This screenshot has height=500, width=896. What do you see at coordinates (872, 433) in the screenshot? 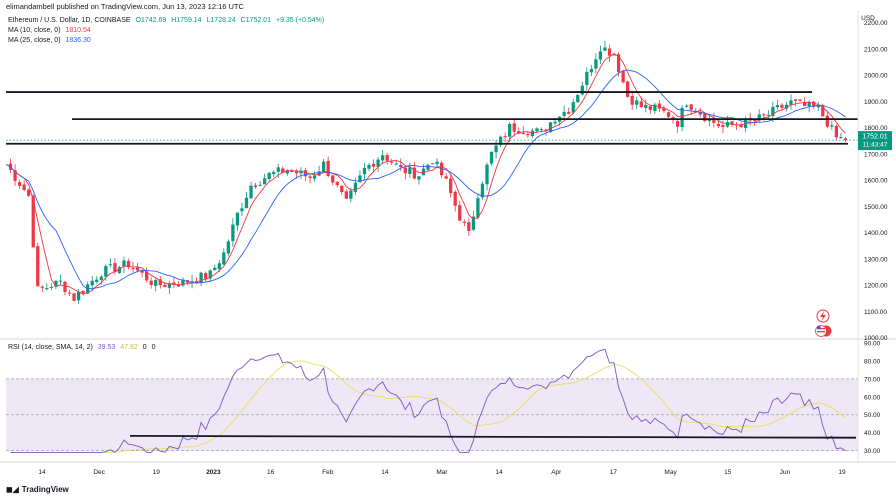
I see `rsi-tick-label: 40.00` at bounding box center [872, 433].